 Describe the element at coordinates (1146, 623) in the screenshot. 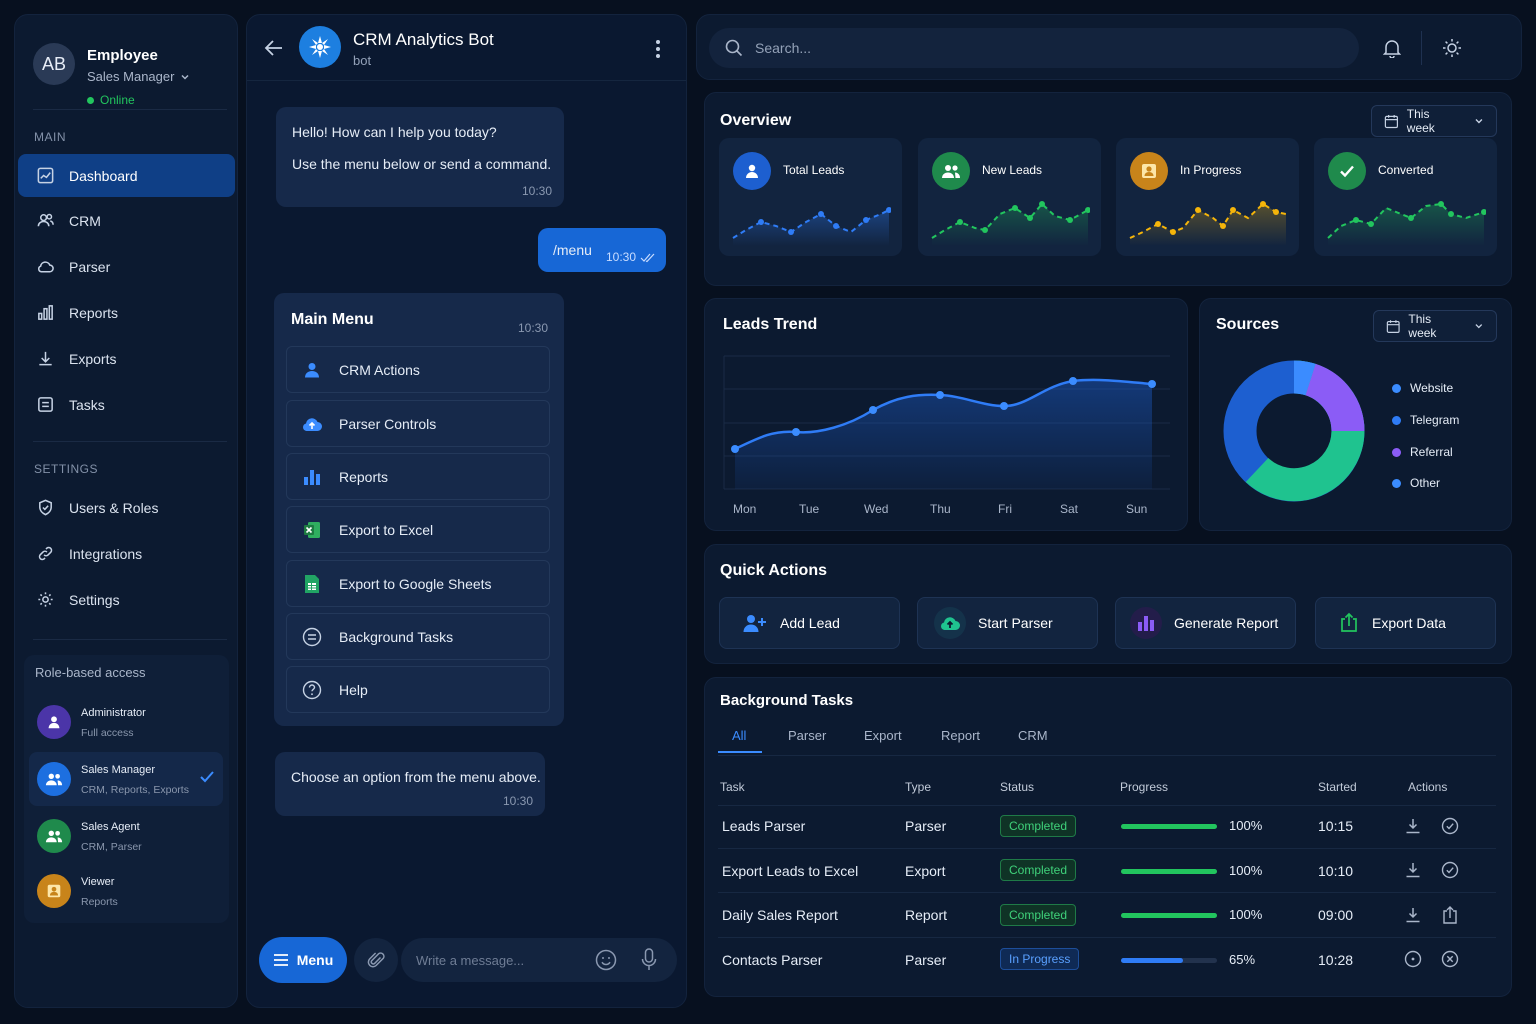

I see `report-chart-icon` at that location.